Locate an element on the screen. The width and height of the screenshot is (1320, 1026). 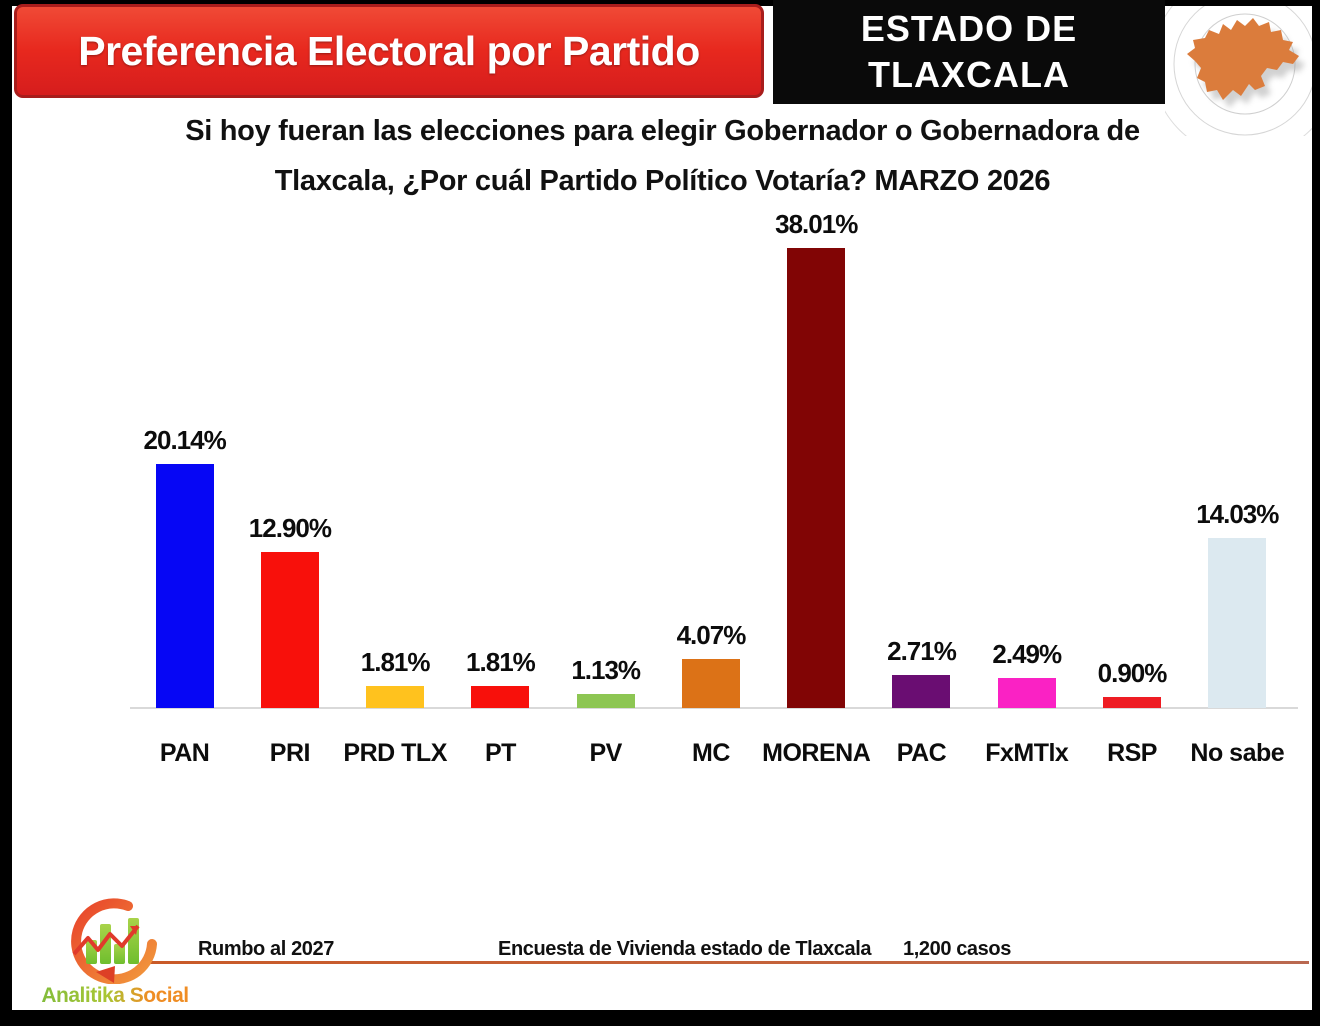
bar-column-morena: 38.01% MORENA is located at coordinates (816, 491).